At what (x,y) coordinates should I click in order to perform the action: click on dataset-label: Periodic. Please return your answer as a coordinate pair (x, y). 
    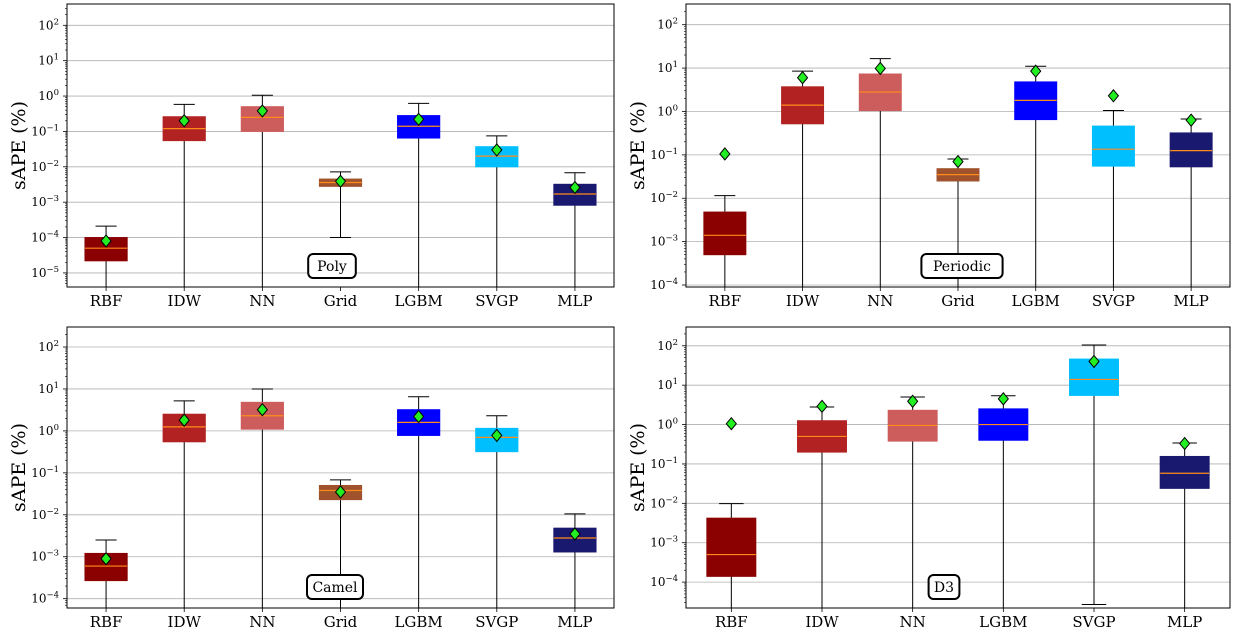
    Looking at the image, I should click on (962, 267).